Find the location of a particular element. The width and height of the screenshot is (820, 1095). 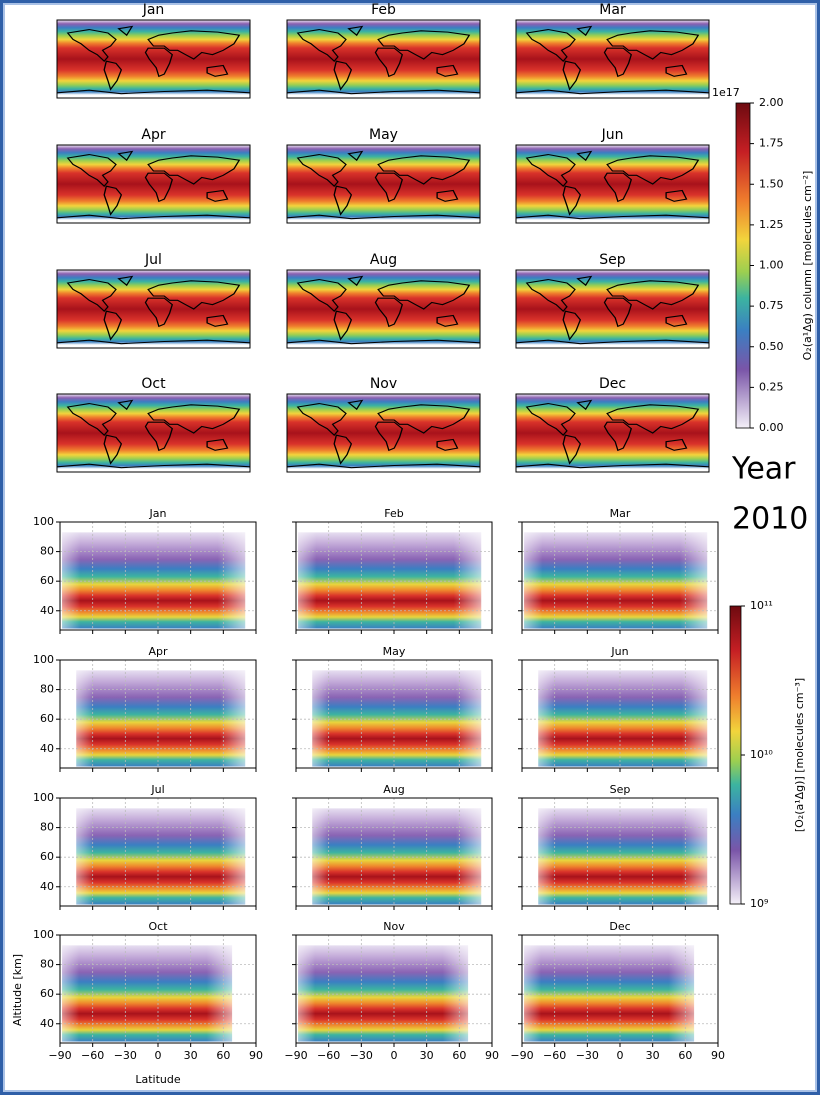

colorbar-tick-label: 0.50 is located at coordinates (771, 346).